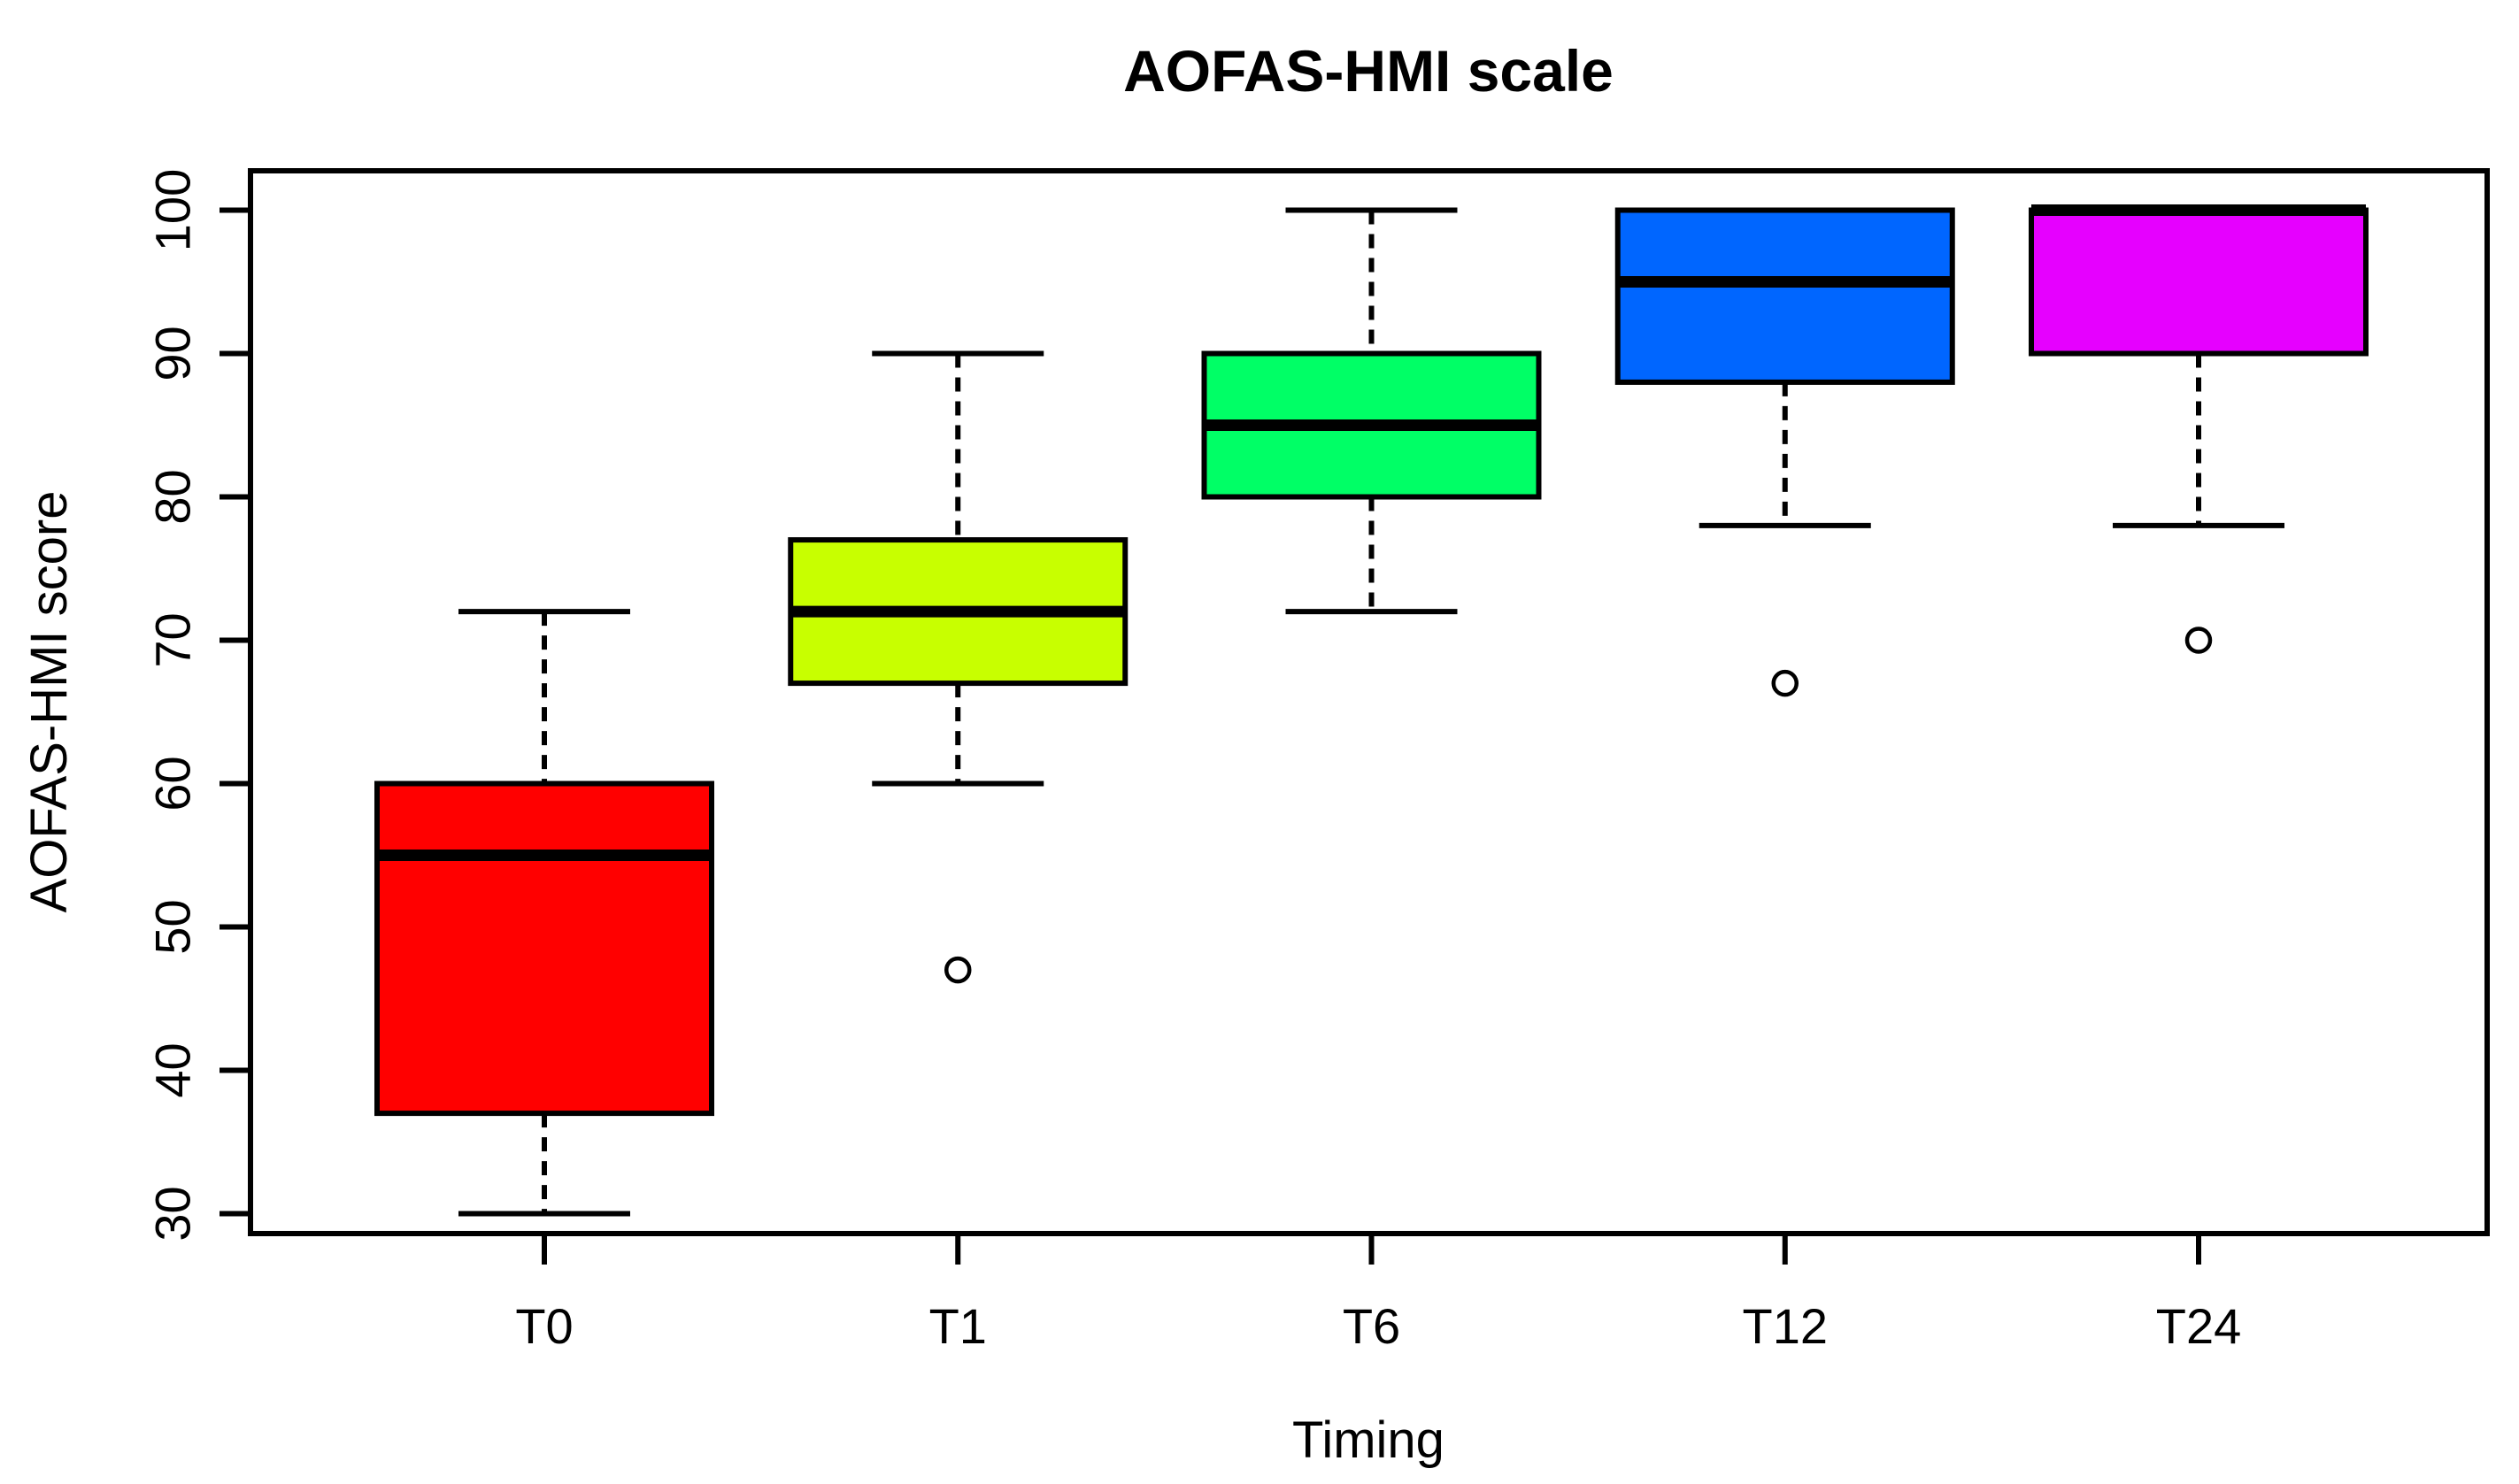  I want to click on y-axis-tick-label-30: 30, so click(173, 1213).